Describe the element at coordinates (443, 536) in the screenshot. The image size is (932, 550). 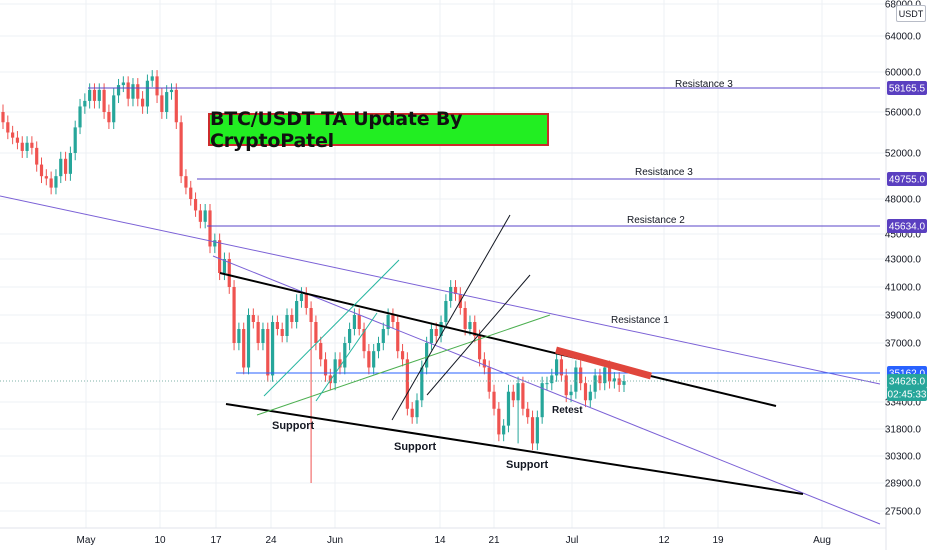
I see `time-axis: May 10 17 24 Jun 14 21 Jul 12 19 Aug` at that location.